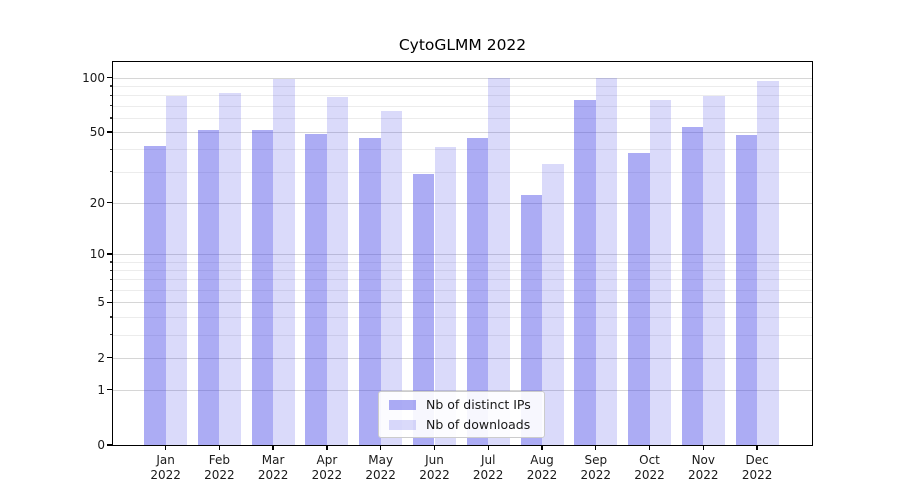  I want to click on x-tick-label-nov: Nov 2022, so click(703, 467).